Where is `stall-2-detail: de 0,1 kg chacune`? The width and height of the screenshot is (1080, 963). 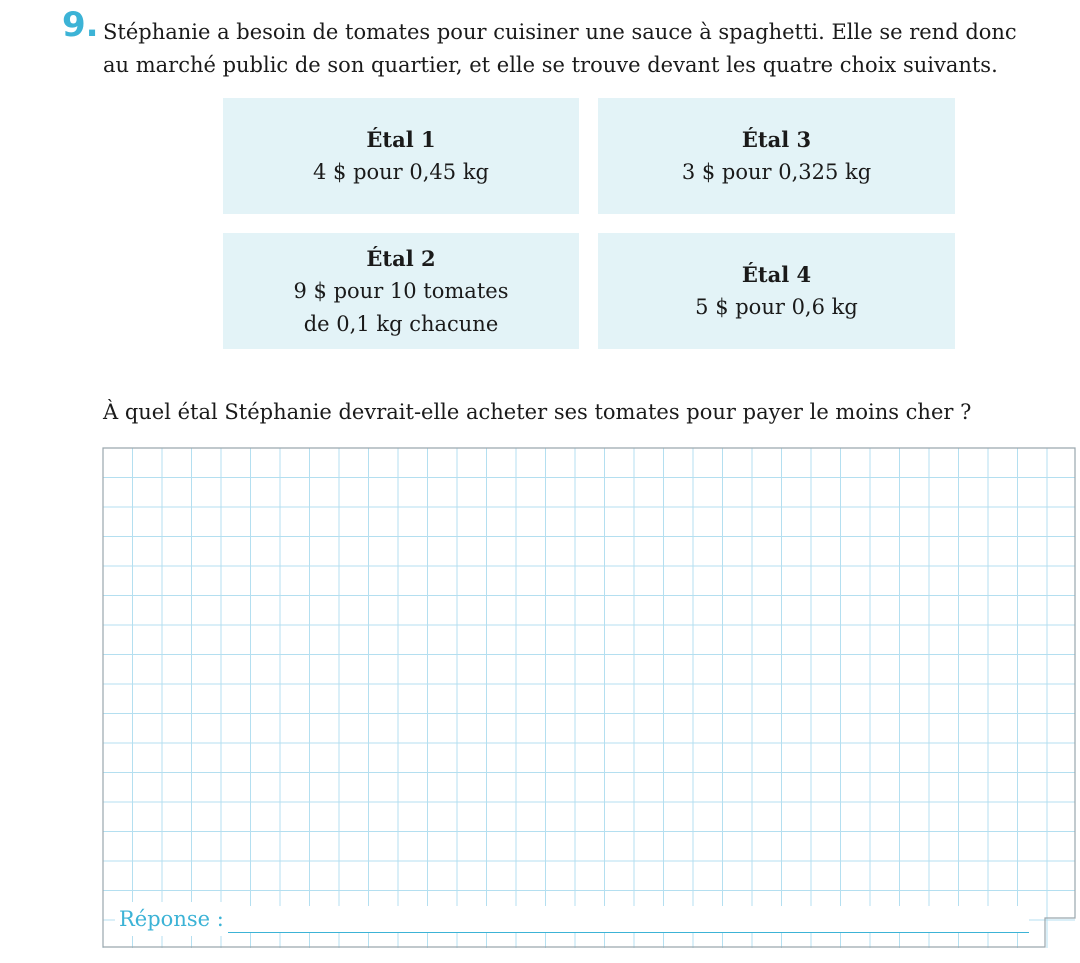
stall-2-detail: de 0,1 kg chacune is located at coordinates (401, 323).